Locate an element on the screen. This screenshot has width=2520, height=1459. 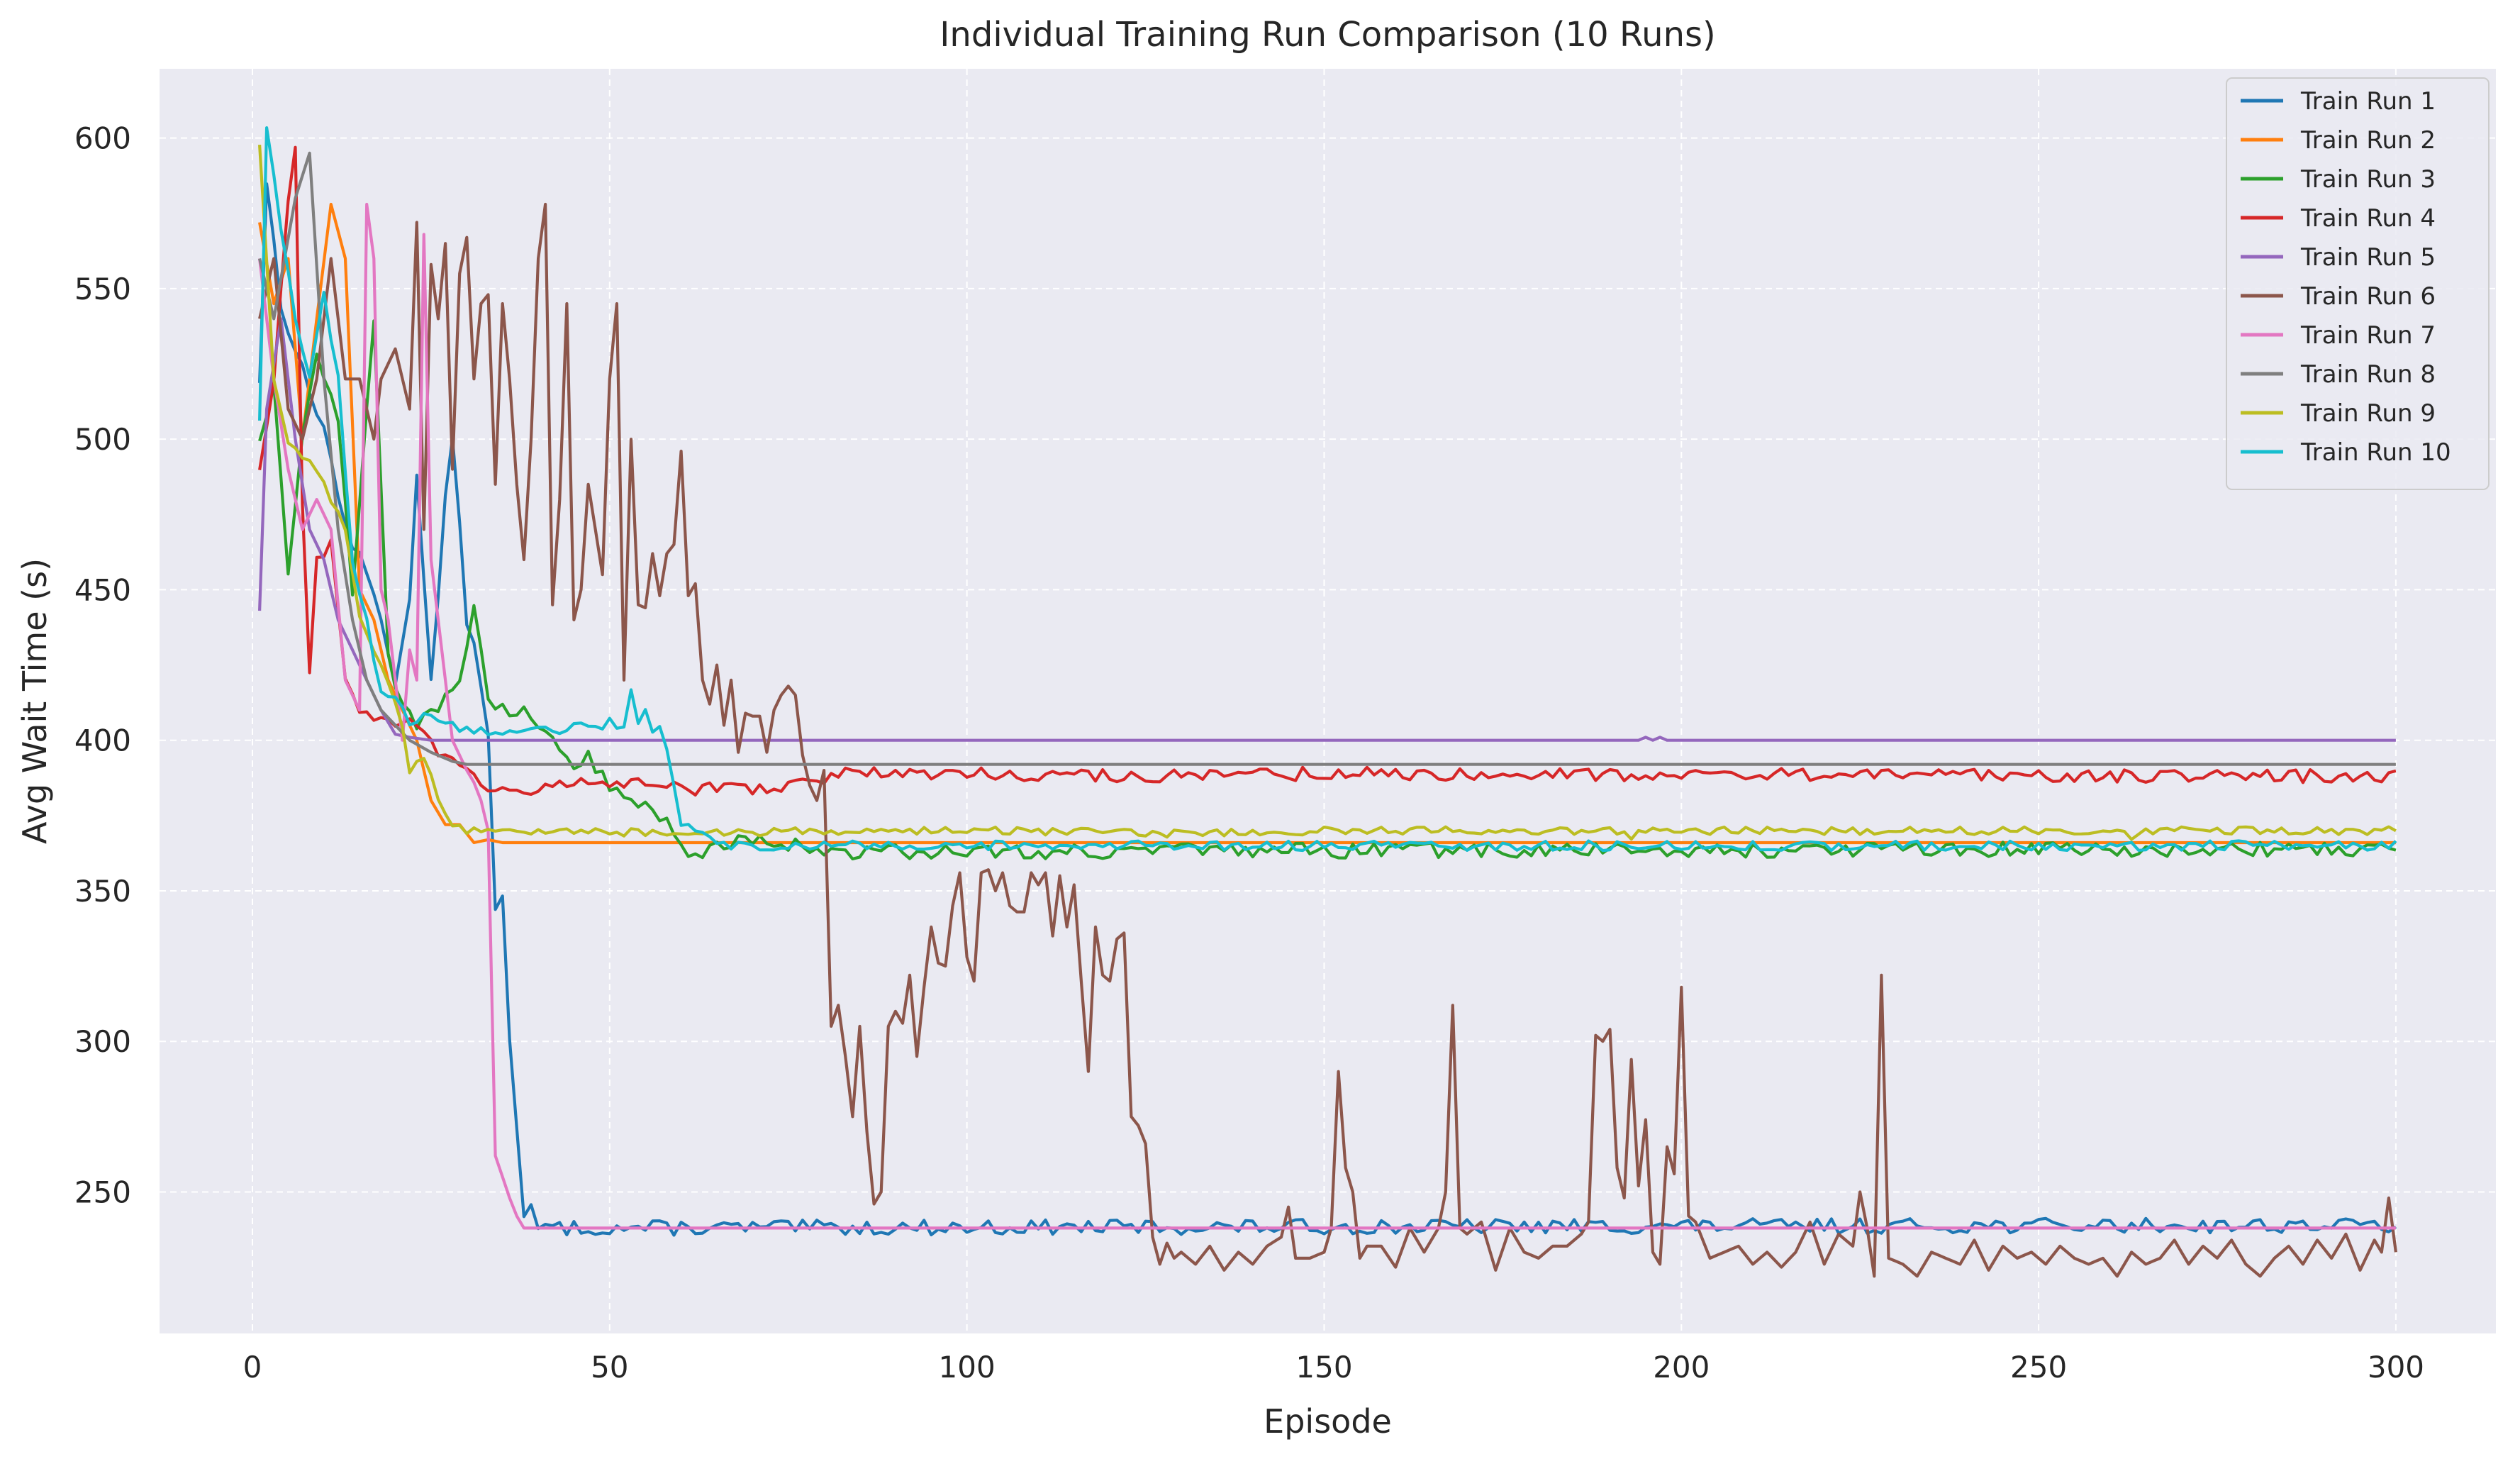
y-tick-label: 250 is located at coordinates (103, 1192).